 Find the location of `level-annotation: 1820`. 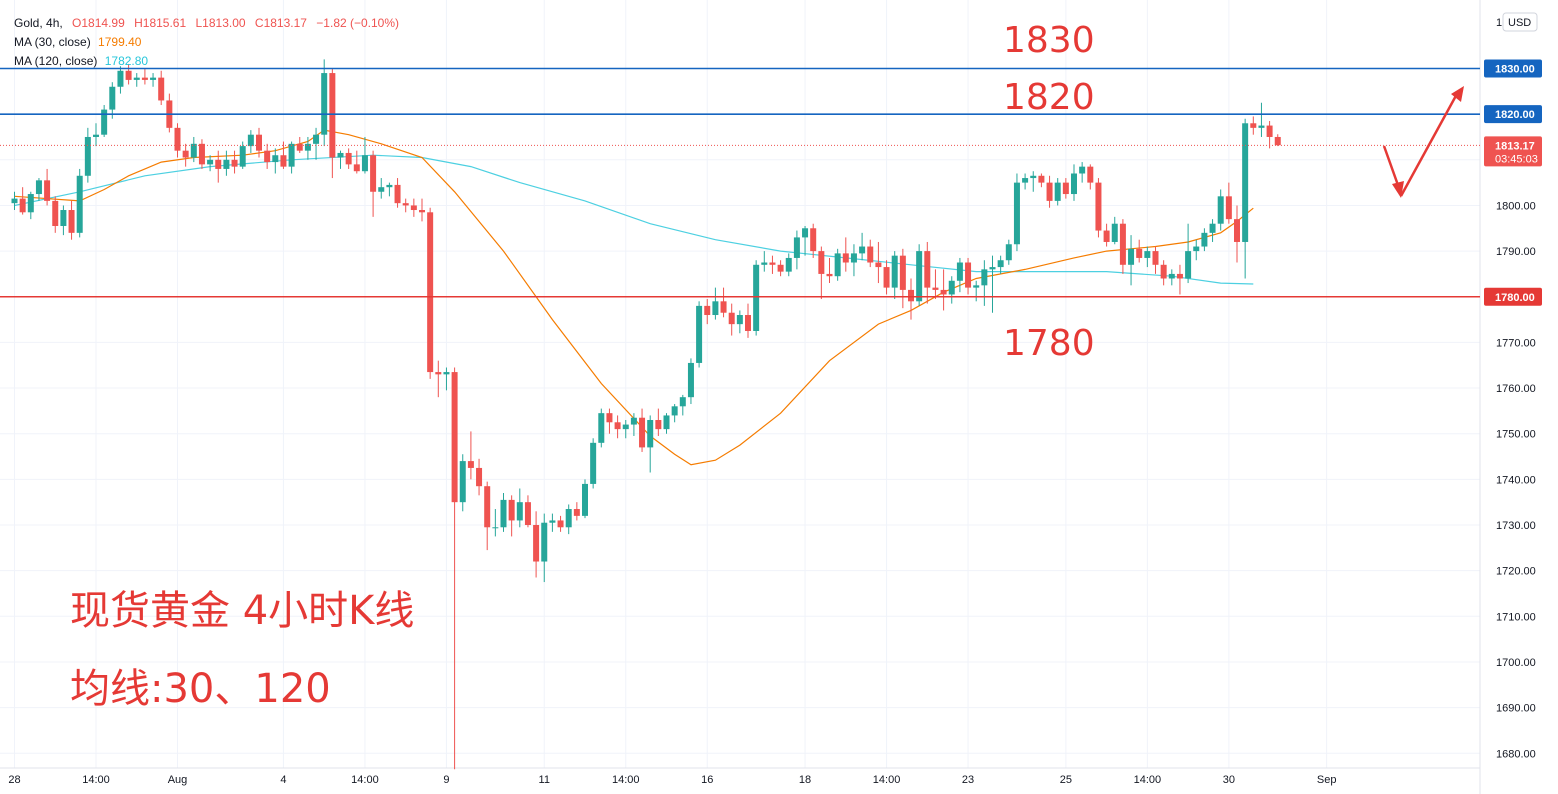

level-annotation: 1820 is located at coordinates (1049, 97).